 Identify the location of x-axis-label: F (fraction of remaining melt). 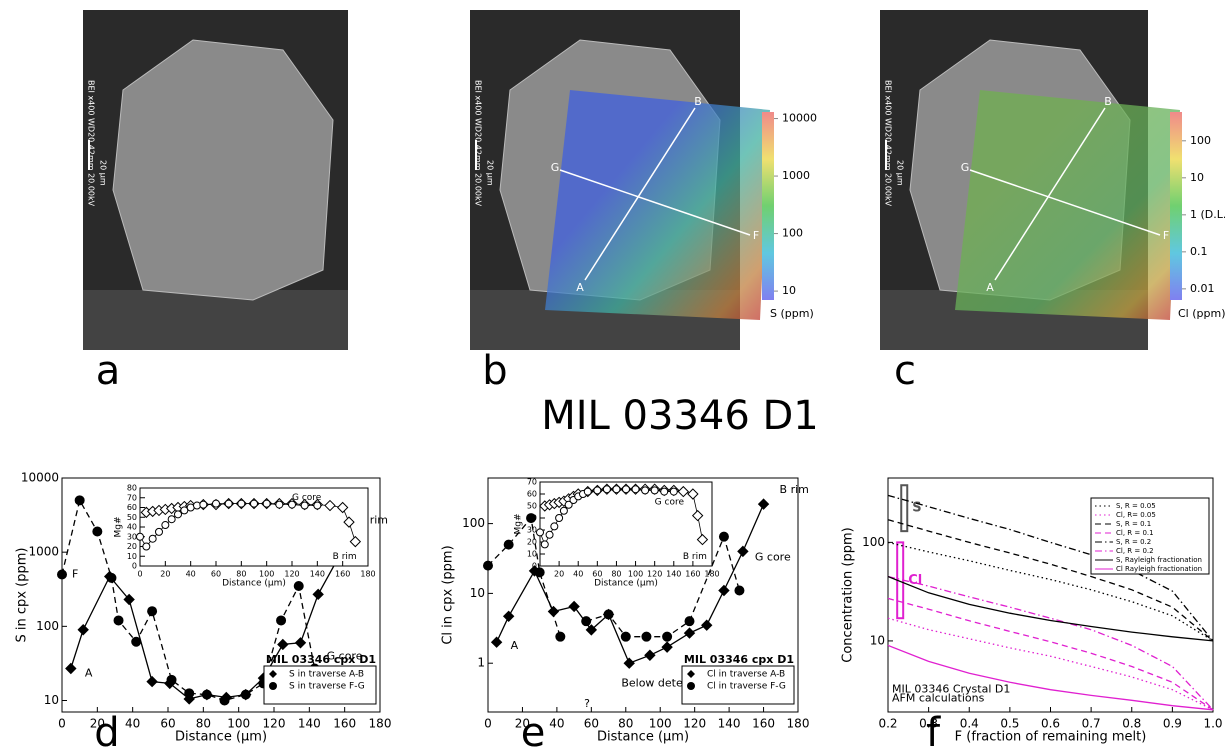
(1051, 737).